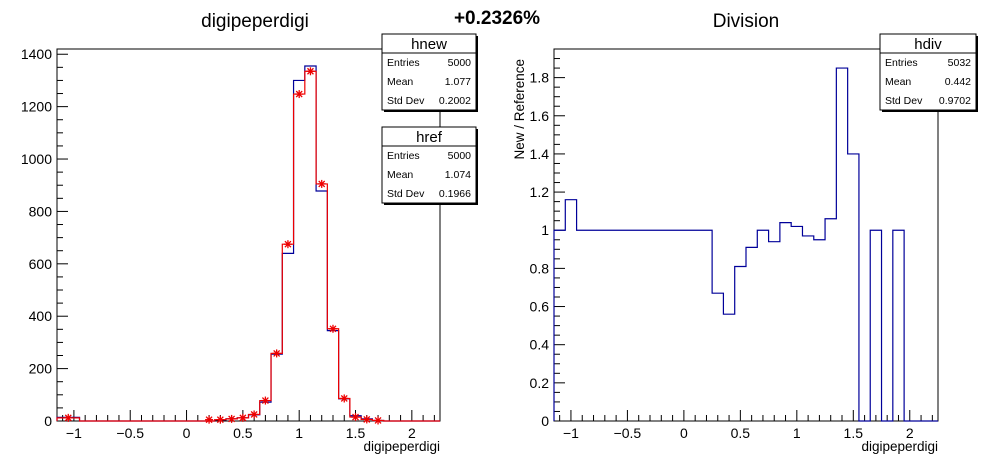 The image size is (996, 472). What do you see at coordinates (960, 63) in the screenshot?
I see `stats-value: 5032` at bounding box center [960, 63].